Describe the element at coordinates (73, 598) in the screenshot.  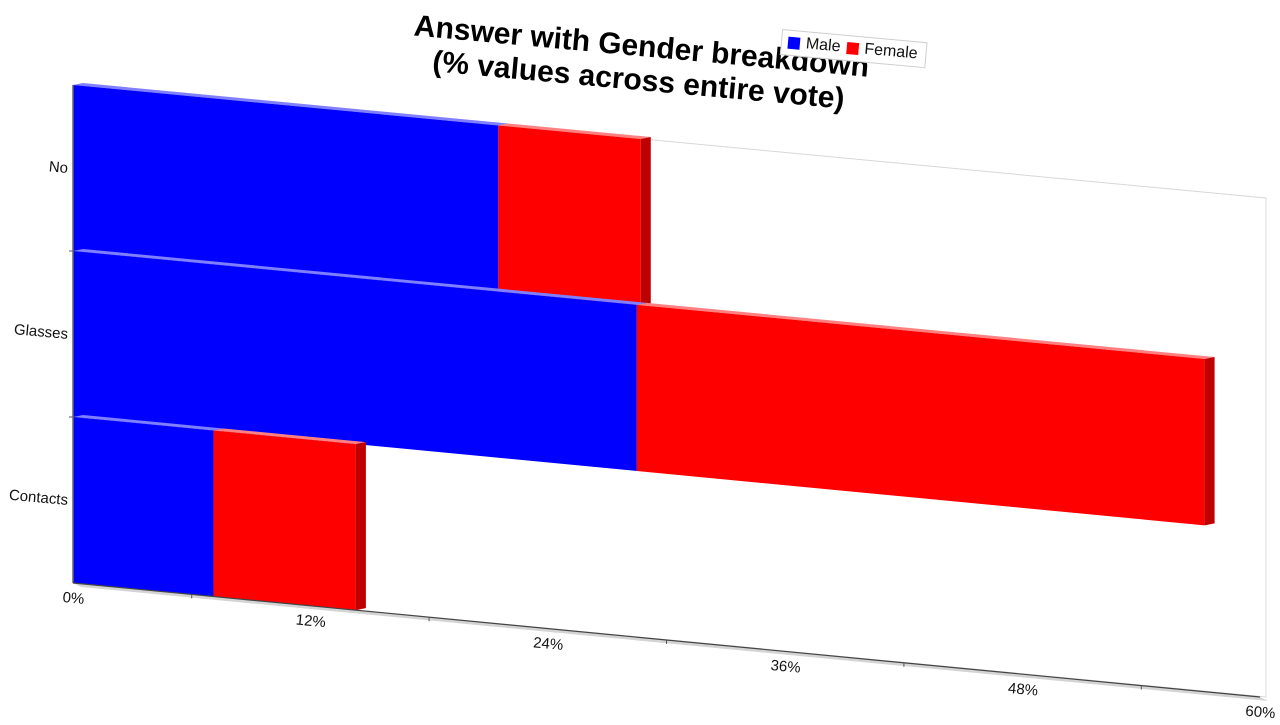
I see `x-tick-label: 0%` at that location.